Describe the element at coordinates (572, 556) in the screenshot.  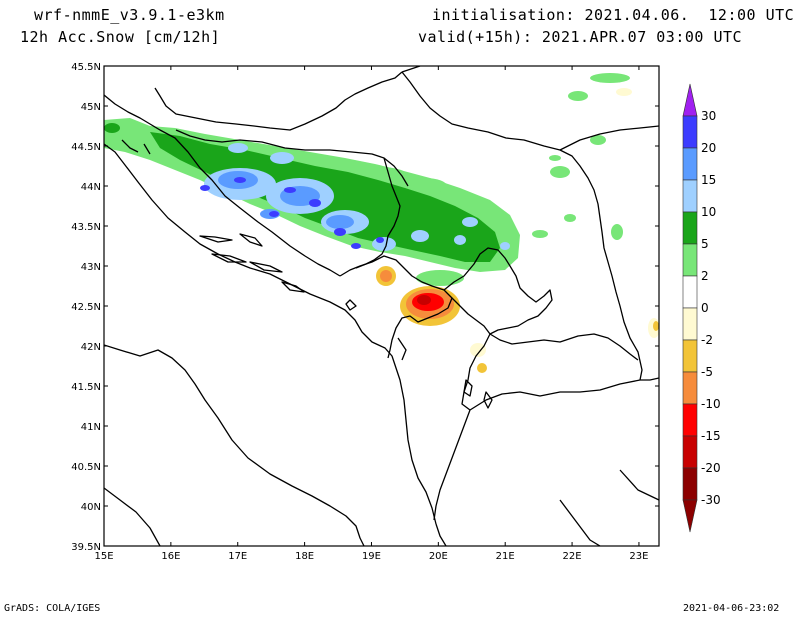
I see `lon-tick-label: 22E` at that location.